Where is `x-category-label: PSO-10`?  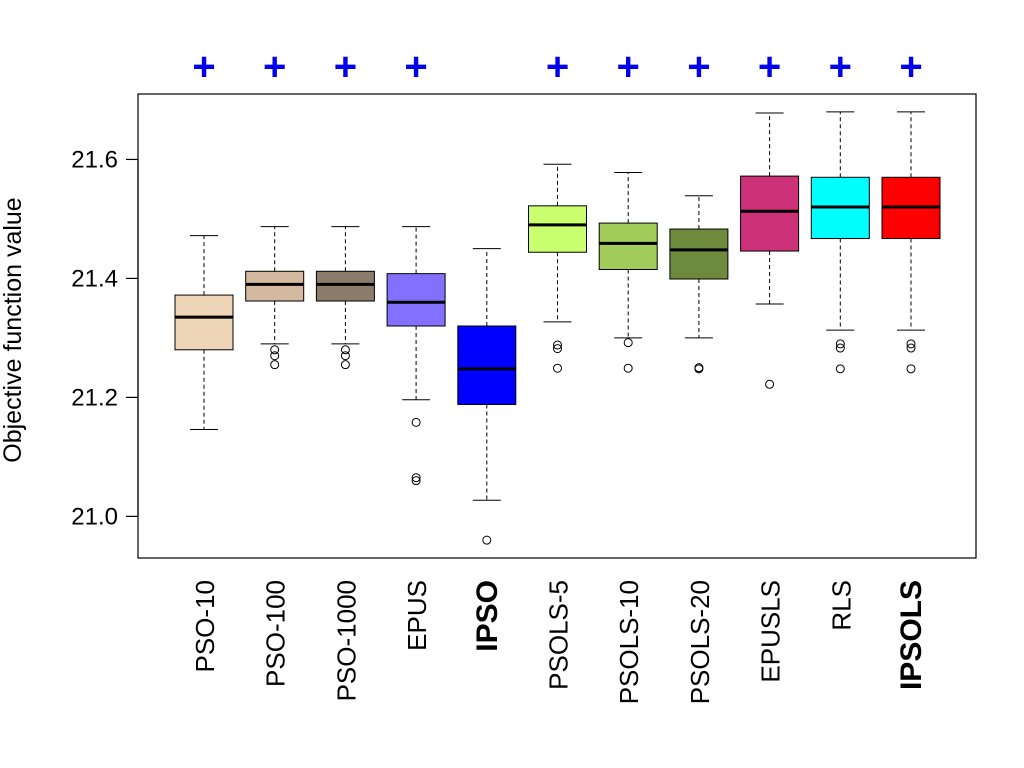 x-category-label: PSO-10 is located at coordinates (205, 626).